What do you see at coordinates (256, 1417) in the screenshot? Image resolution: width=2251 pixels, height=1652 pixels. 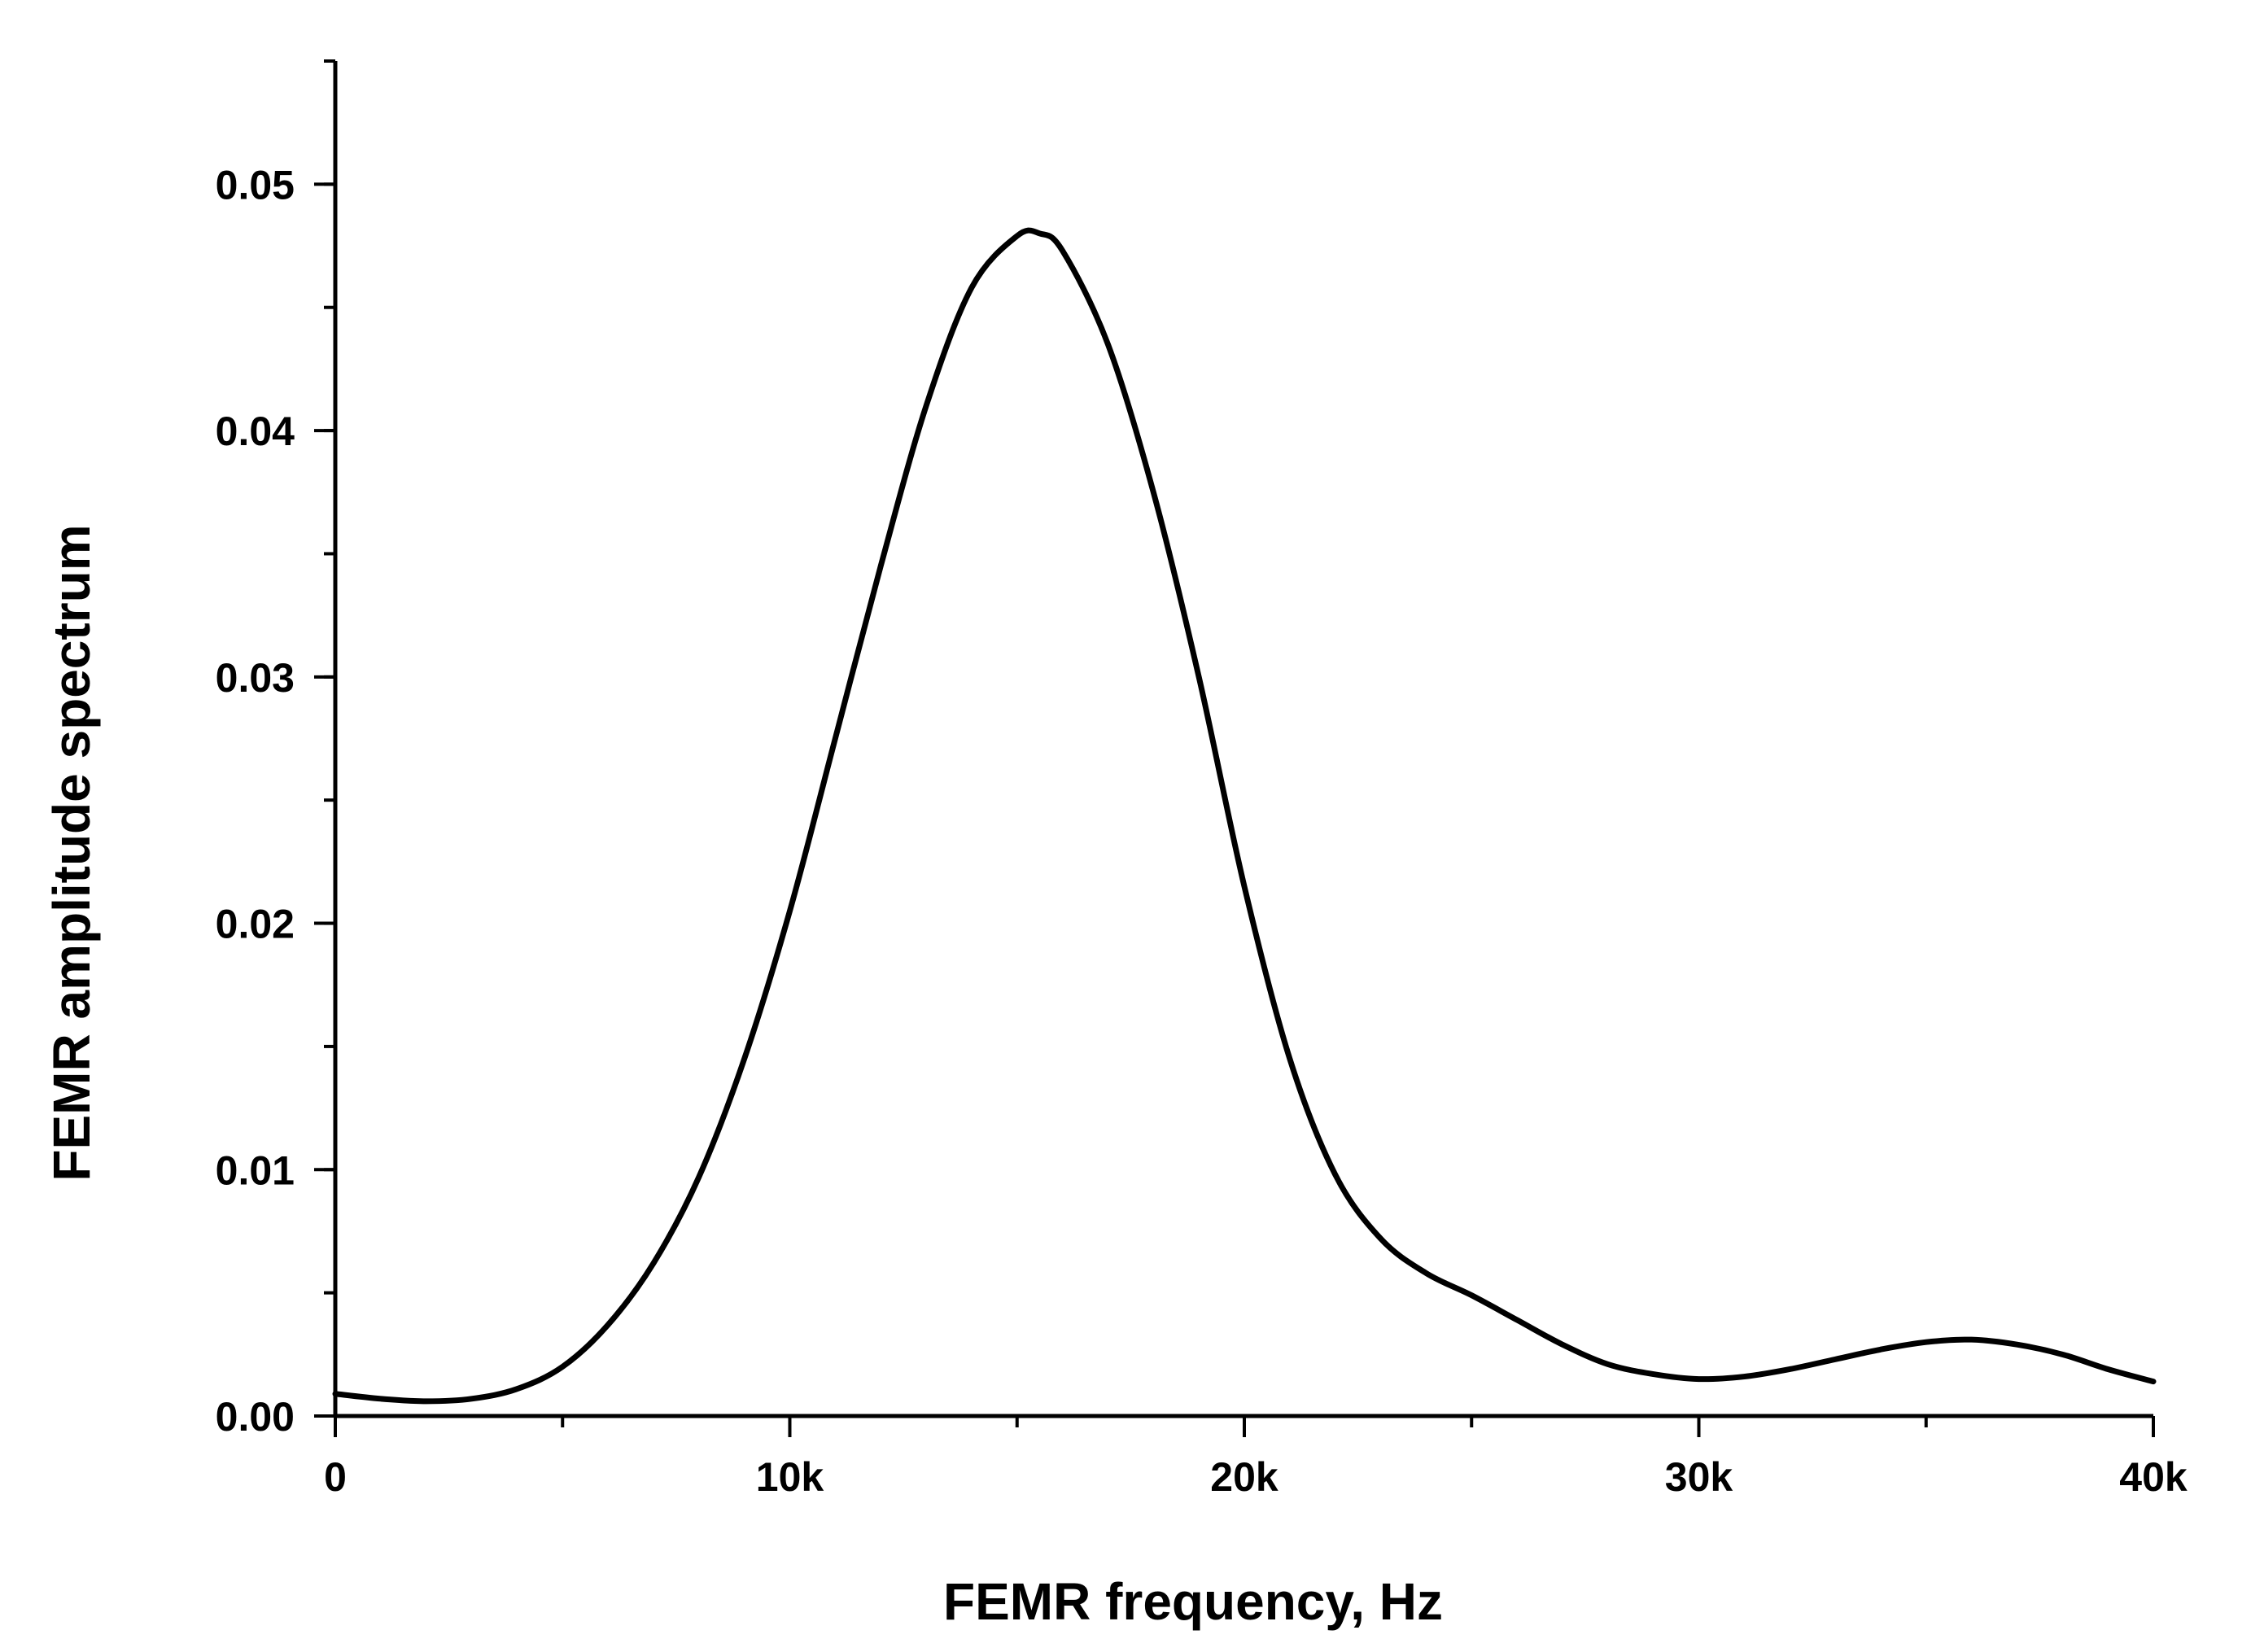 I see `y-tick-label: 0.00` at bounding box center [256, 1417].